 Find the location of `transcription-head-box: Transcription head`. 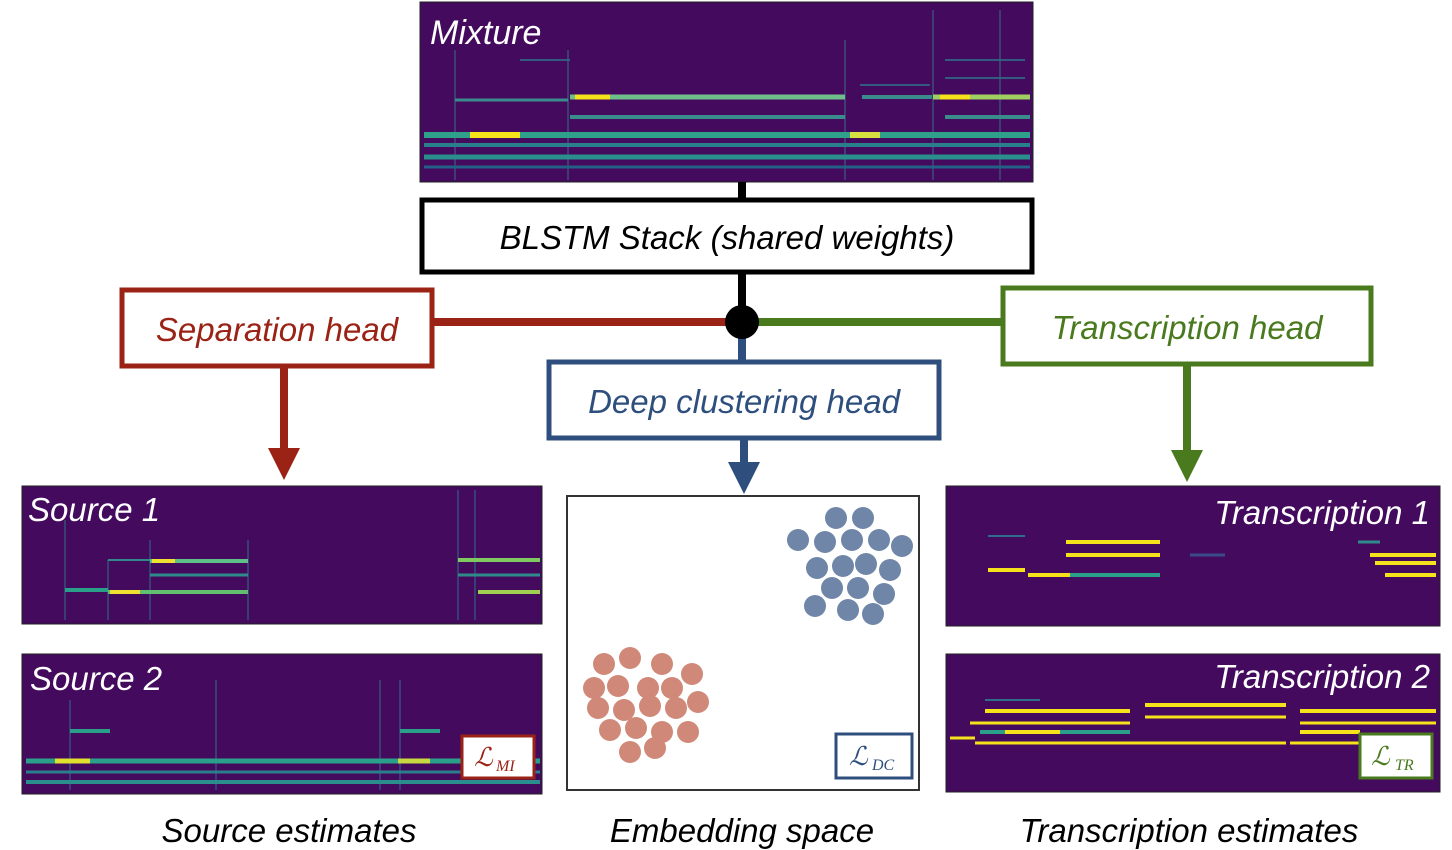

transcription-head-box: Transcription head is located at coordinates (1187, 326).